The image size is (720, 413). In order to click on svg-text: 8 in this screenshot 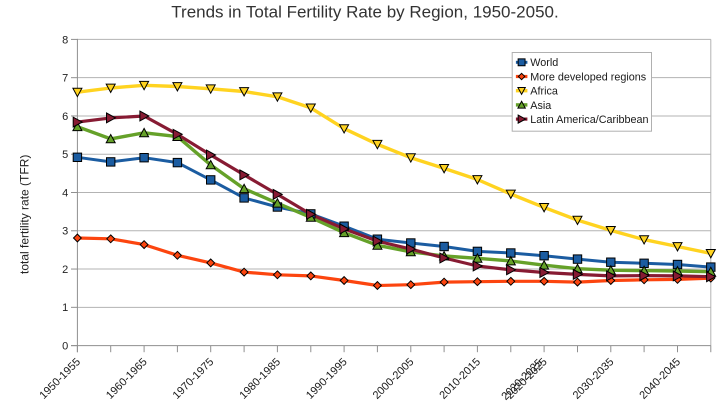, I will do `click(65, 40)`.